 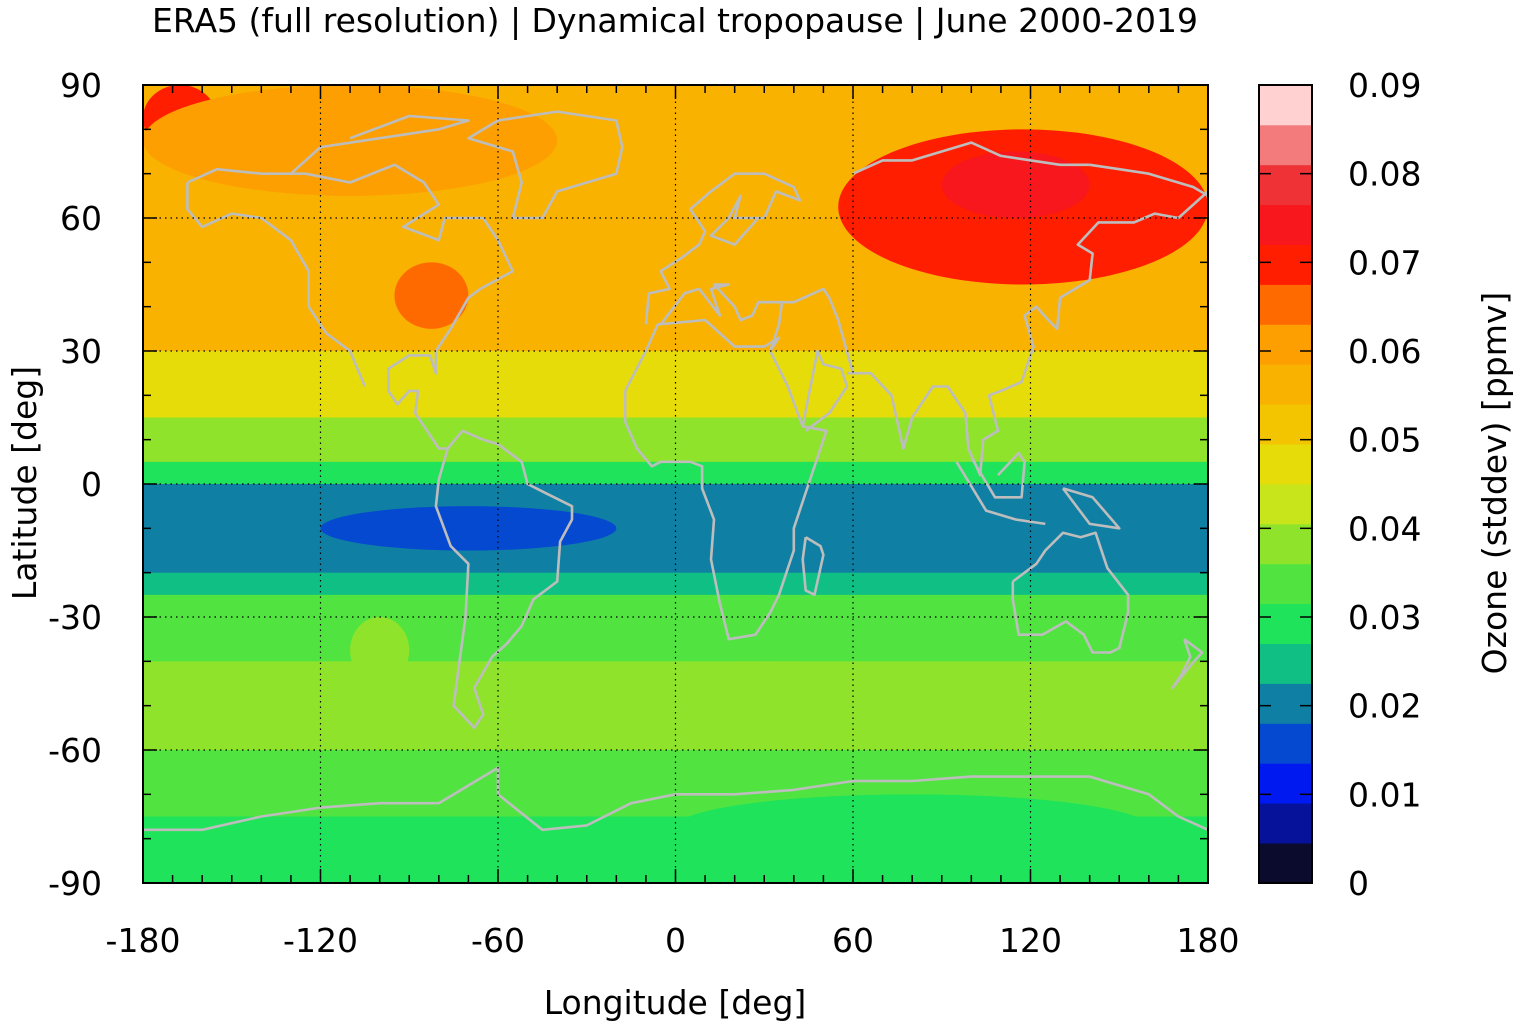 What do you see at coordinates (1208, 940) in the screenshot?
I see `x-tick-label: 180` at bounding box center [1208, 940].